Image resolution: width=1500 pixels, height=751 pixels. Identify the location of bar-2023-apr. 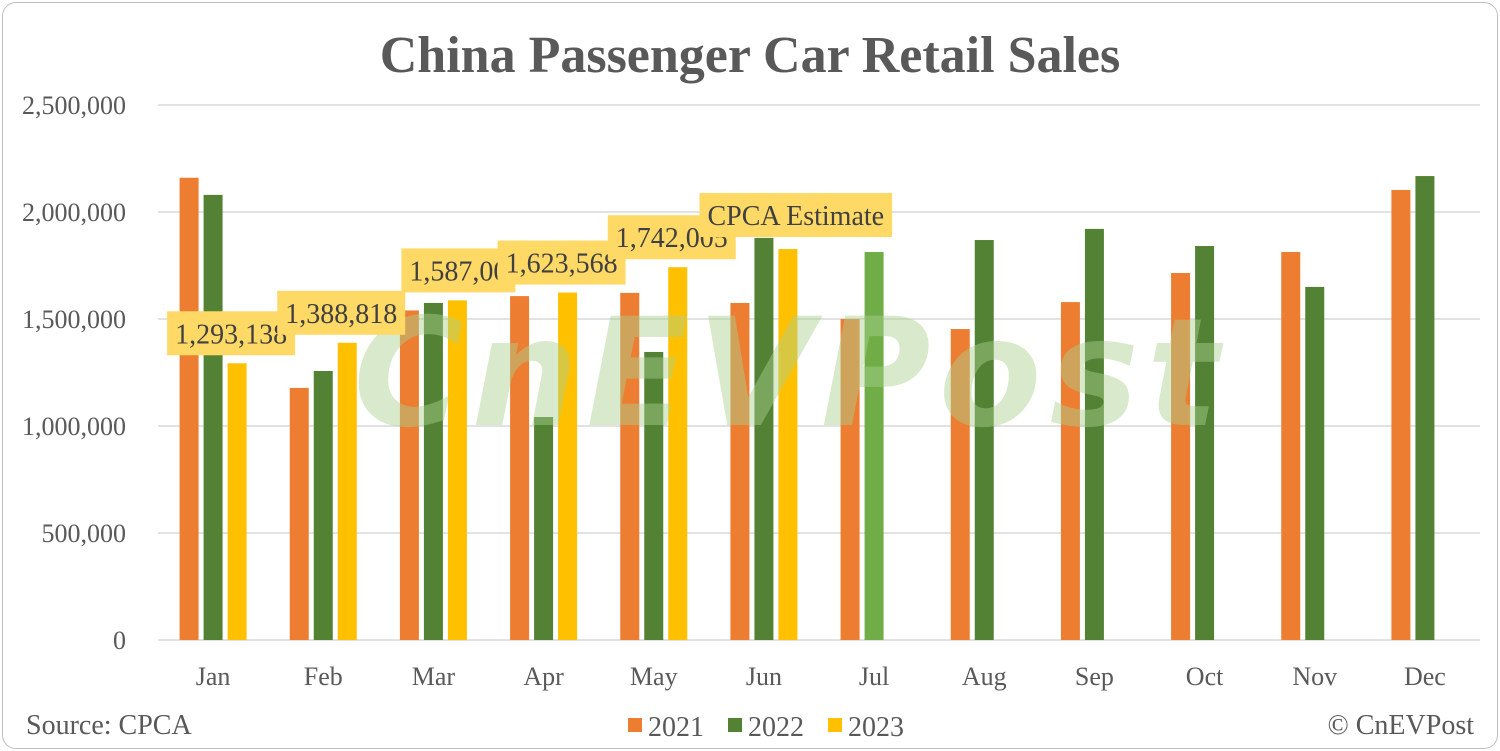
(568, 466).